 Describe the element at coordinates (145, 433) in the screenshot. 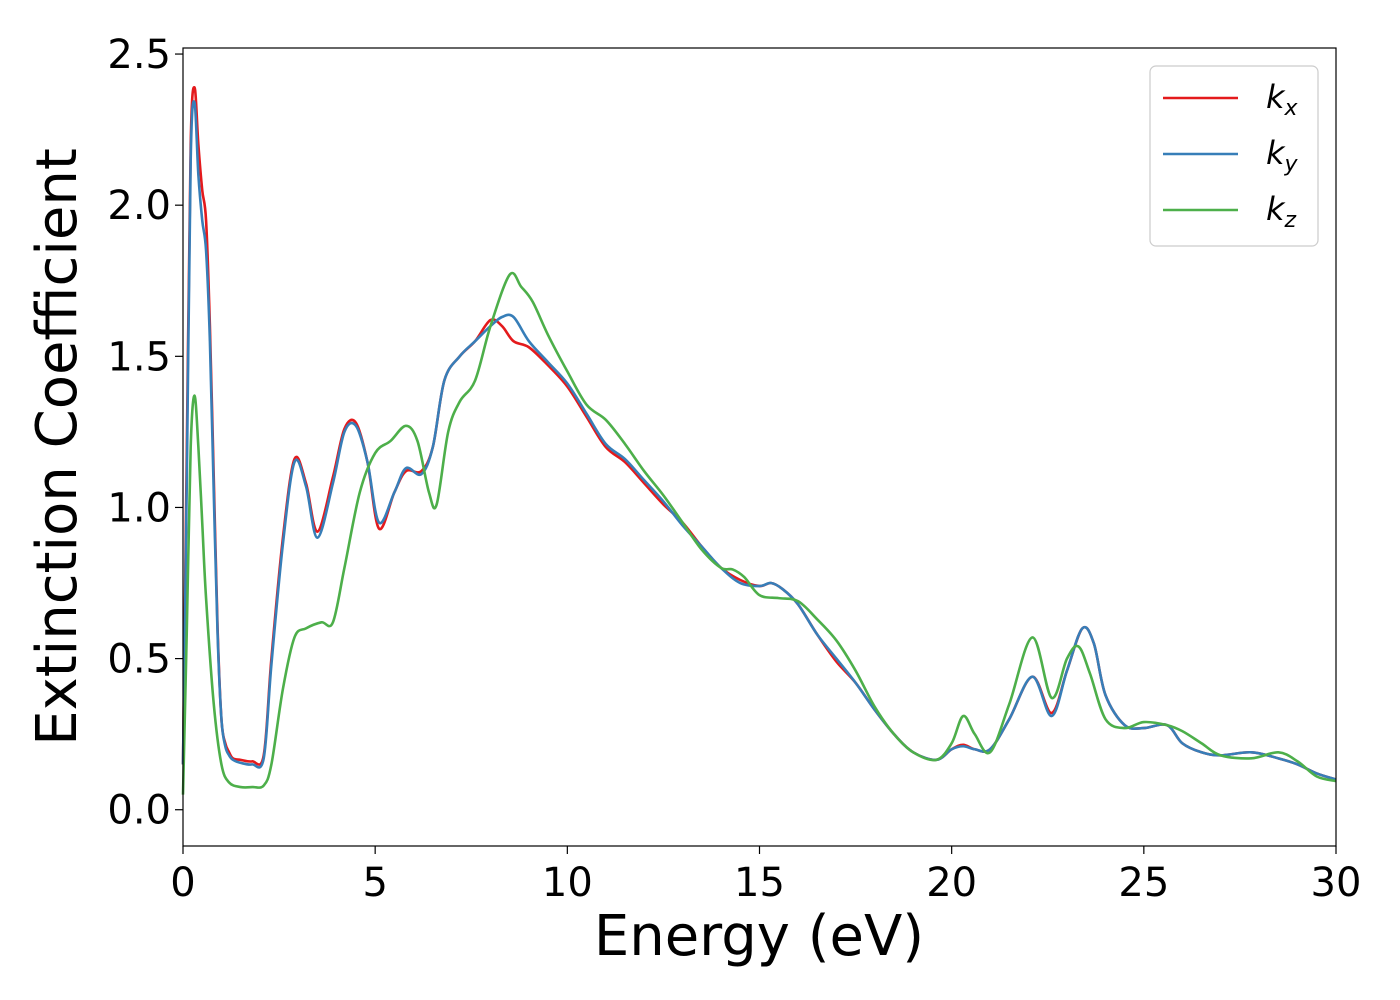

I see `y-axis-ticks: 0.0 0.5 1.0 1.5 2.0 2.5` at that location.